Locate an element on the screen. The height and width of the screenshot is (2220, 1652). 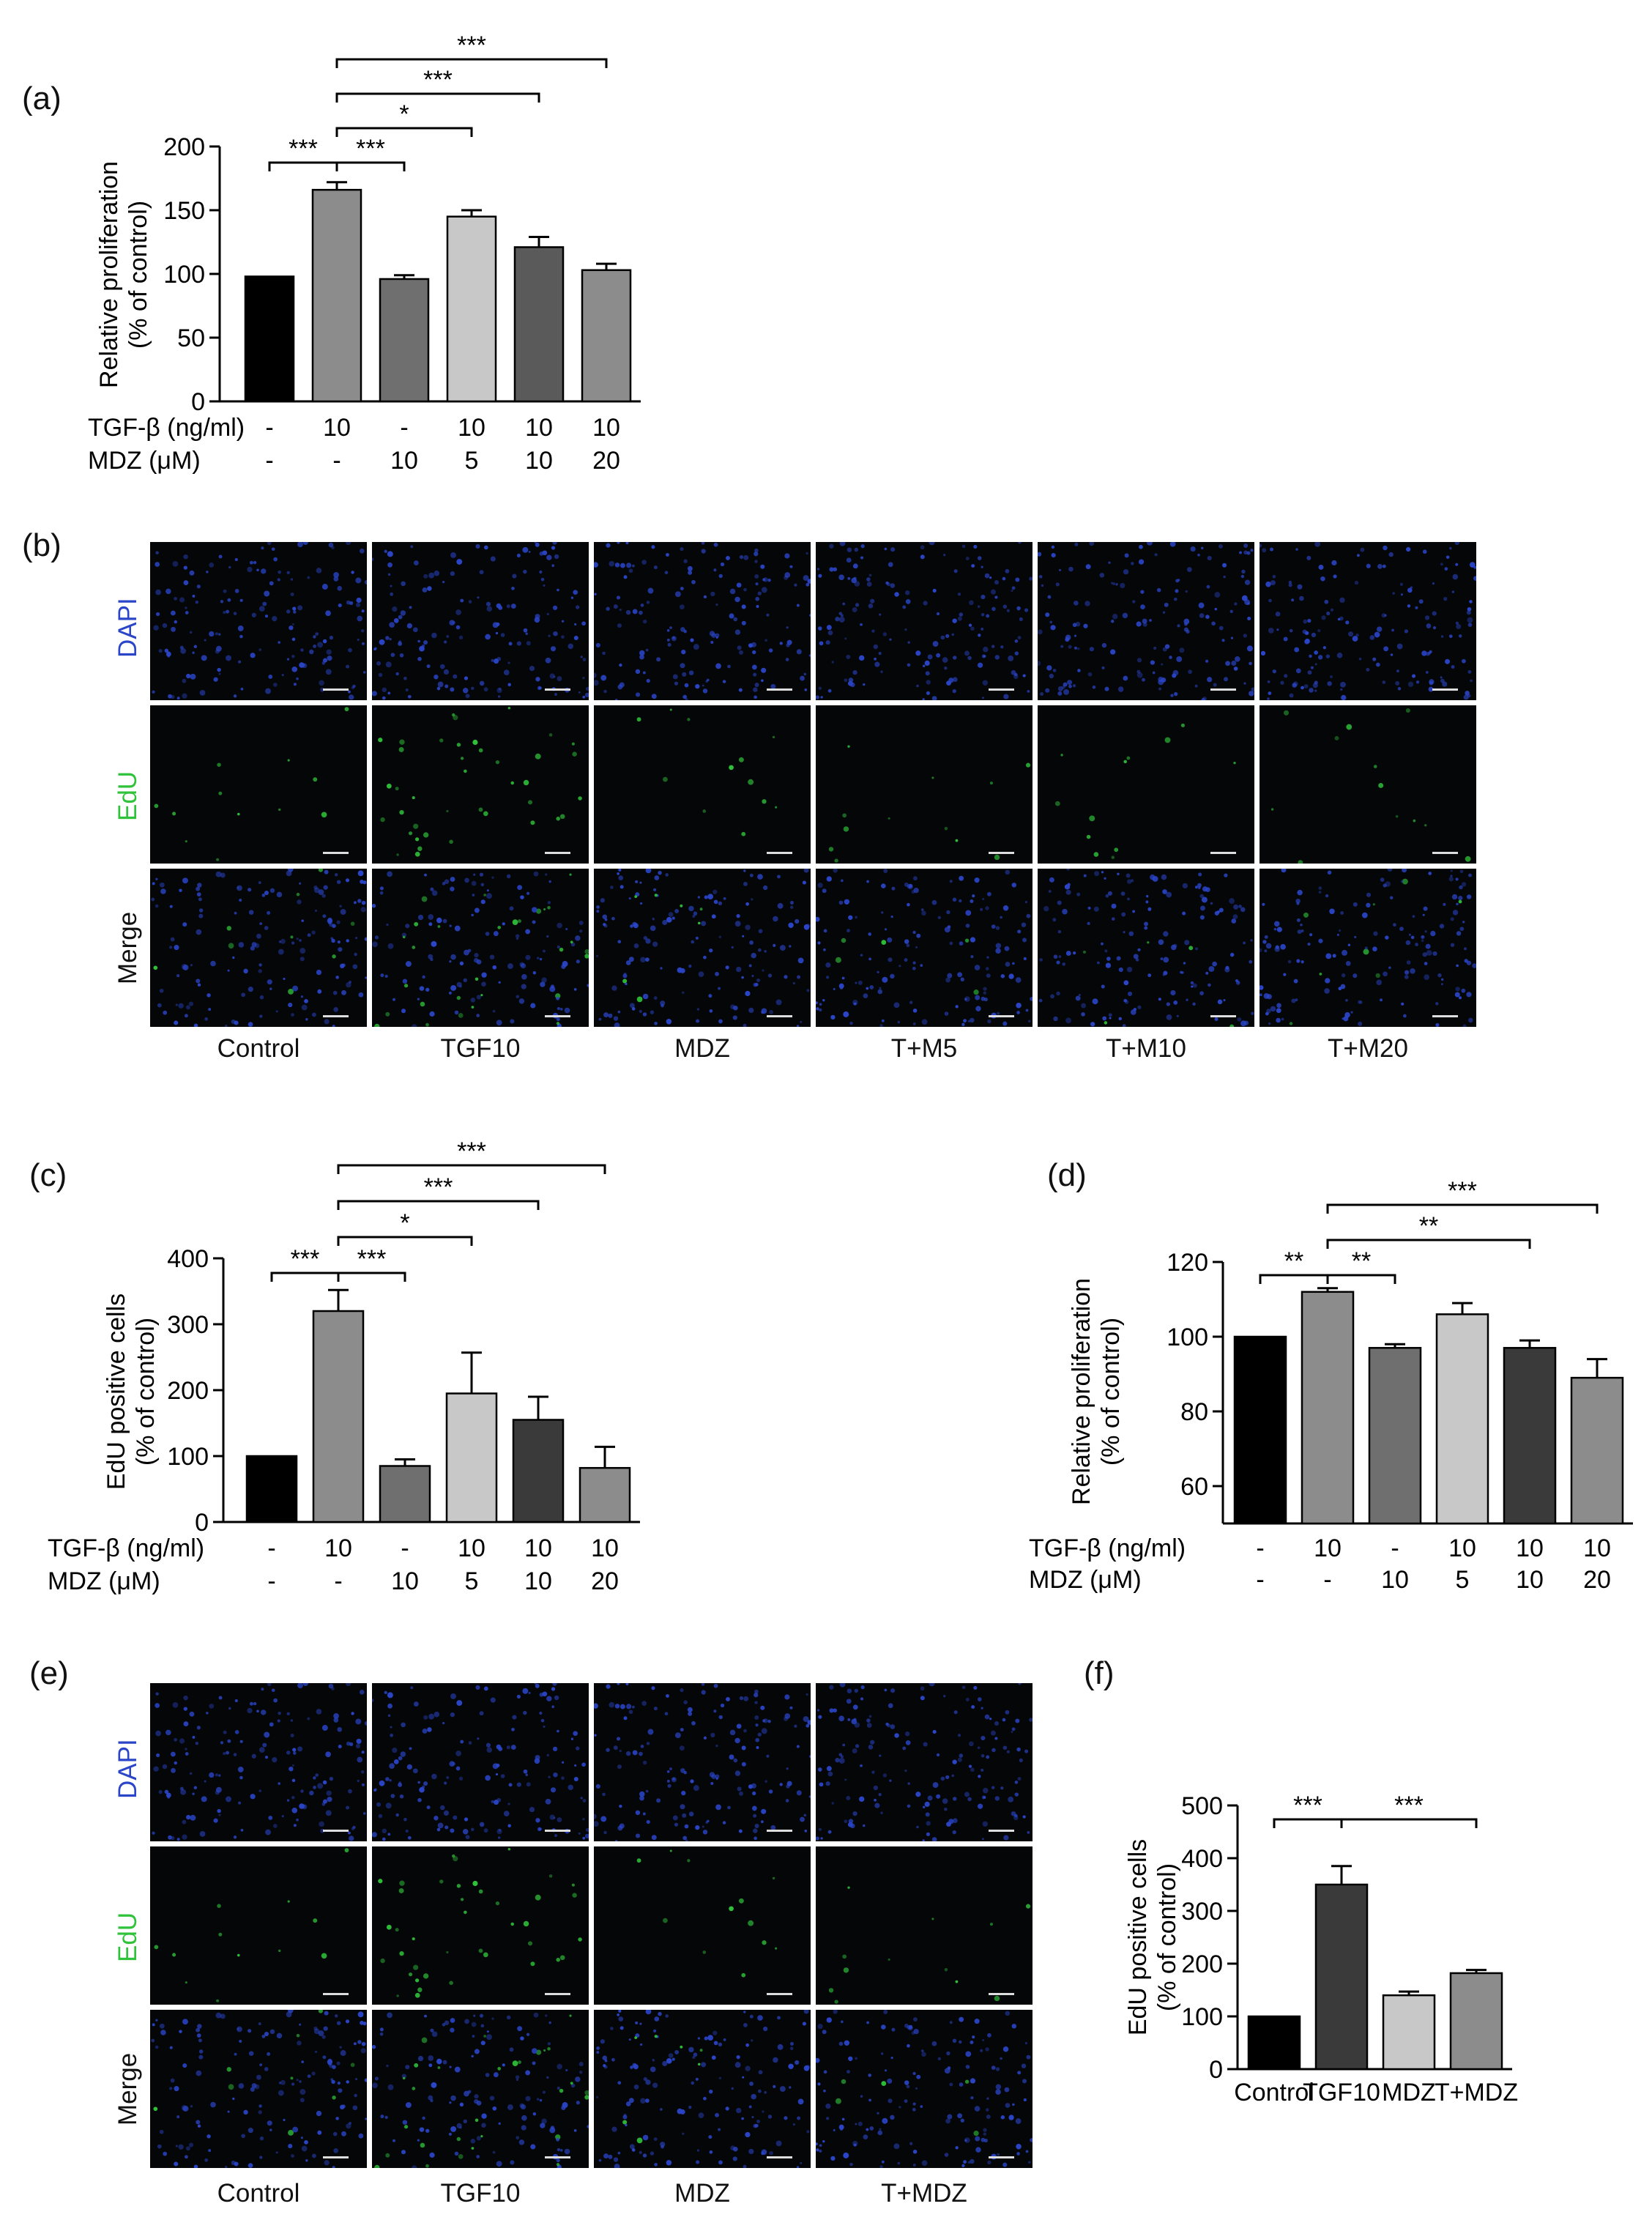
micrograph-column-label: MDZ is located at coordinates (702, 2193).